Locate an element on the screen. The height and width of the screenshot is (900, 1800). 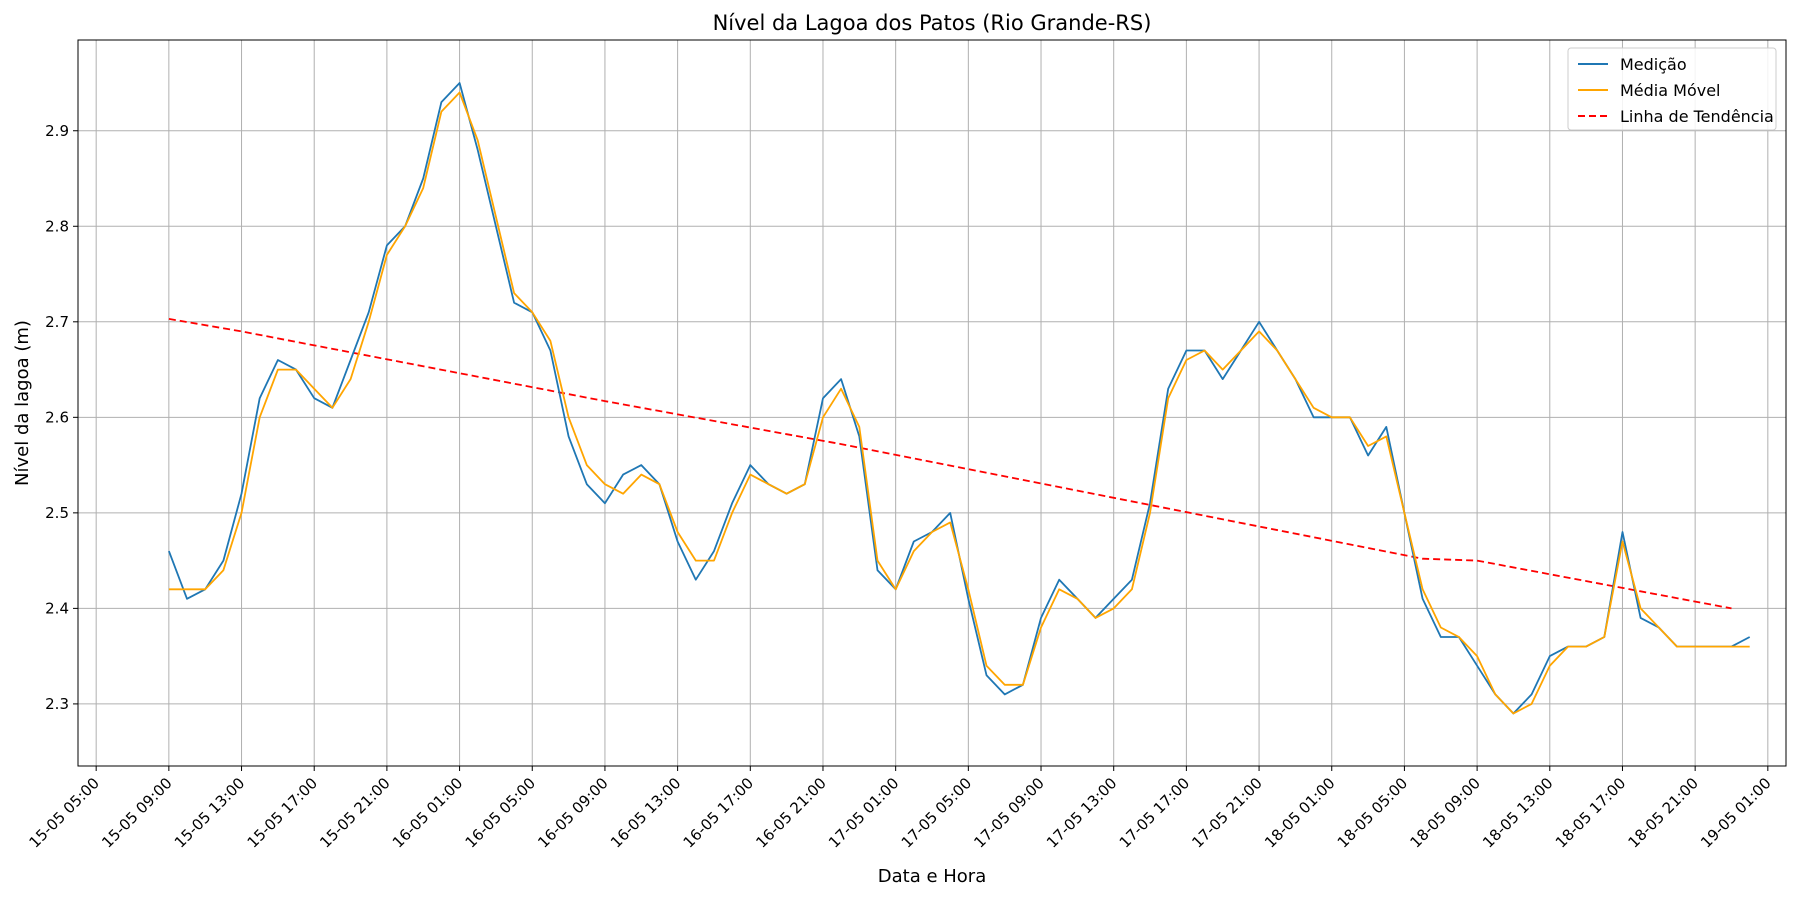
legend-label: Medição is located at coordinates (1653, 64).